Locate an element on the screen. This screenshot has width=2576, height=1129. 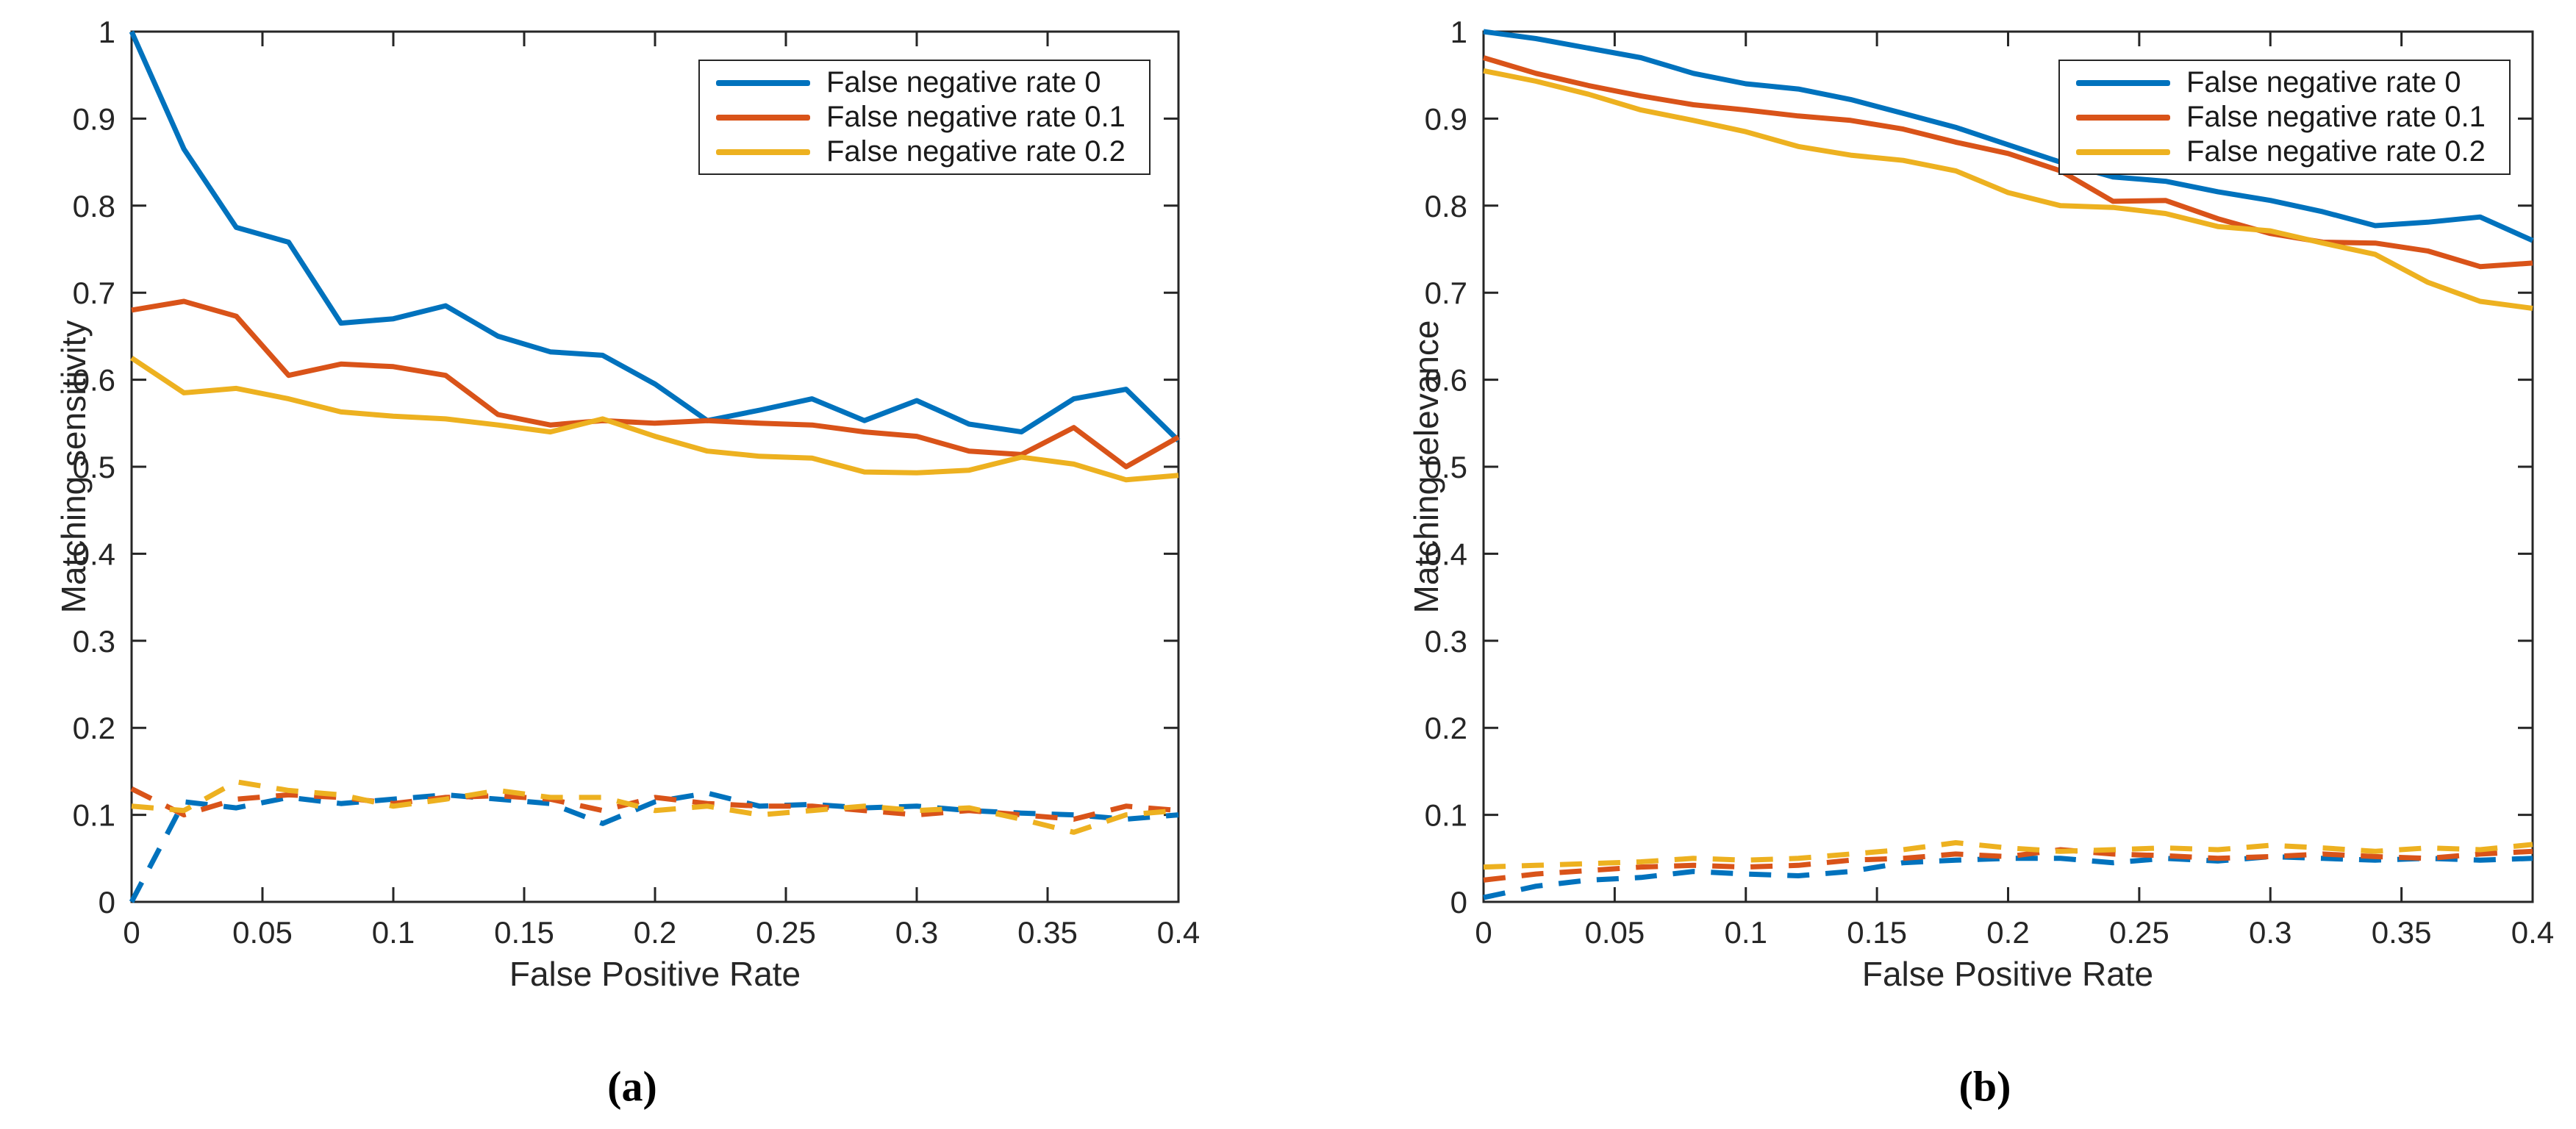
series-line-a-fnr02-dashed is located at coordinates (655, 807).